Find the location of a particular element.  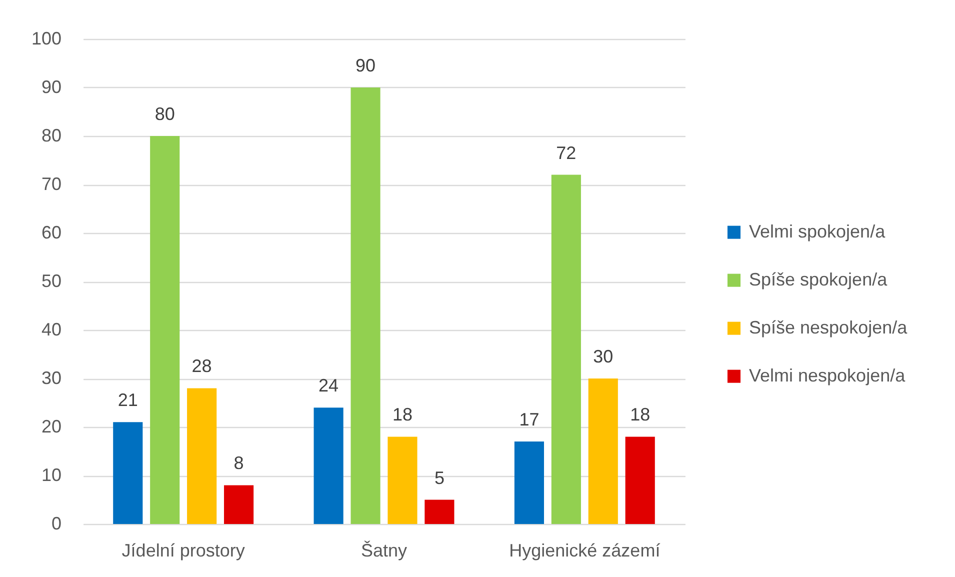

y-tick-label: 30 is located at coordinates (51, 378).